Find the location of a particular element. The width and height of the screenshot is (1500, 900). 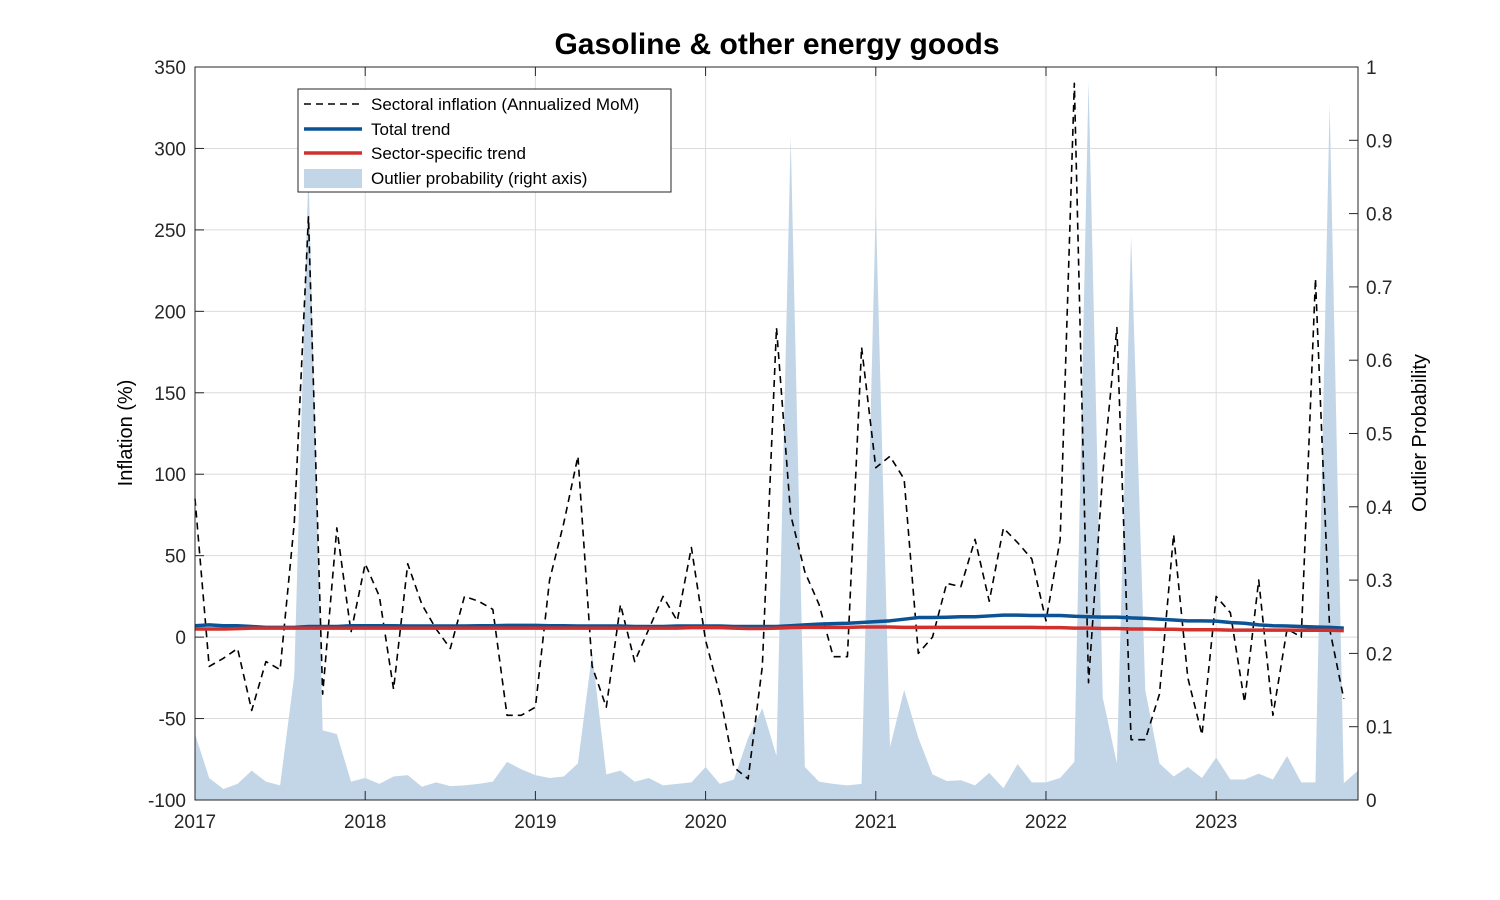

legend-label-total-trend: Total trend is located at coordinates (410, 129).